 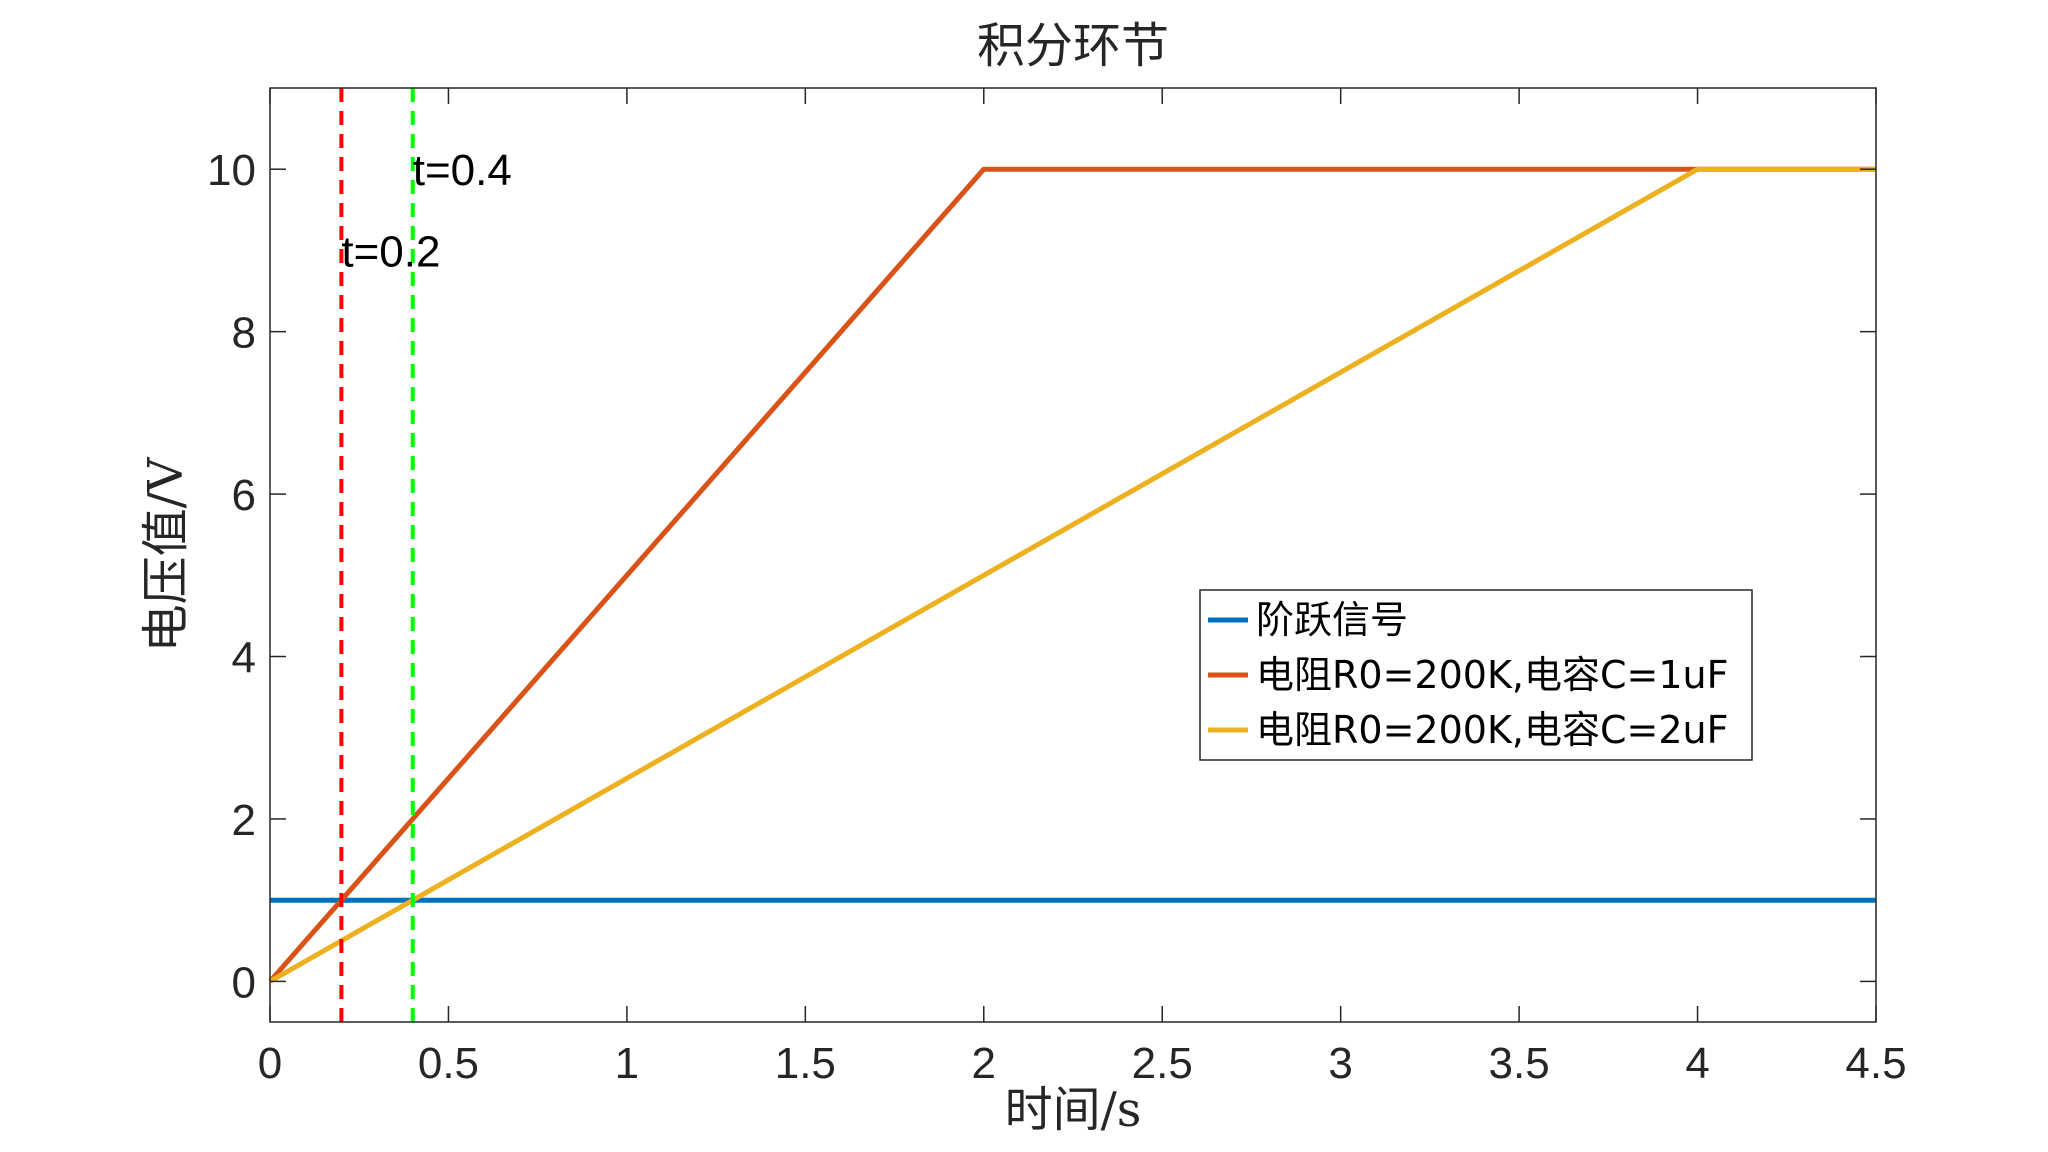 I want to click on annotations: t=0.2 t=0.4, so click(x=426, y=211).